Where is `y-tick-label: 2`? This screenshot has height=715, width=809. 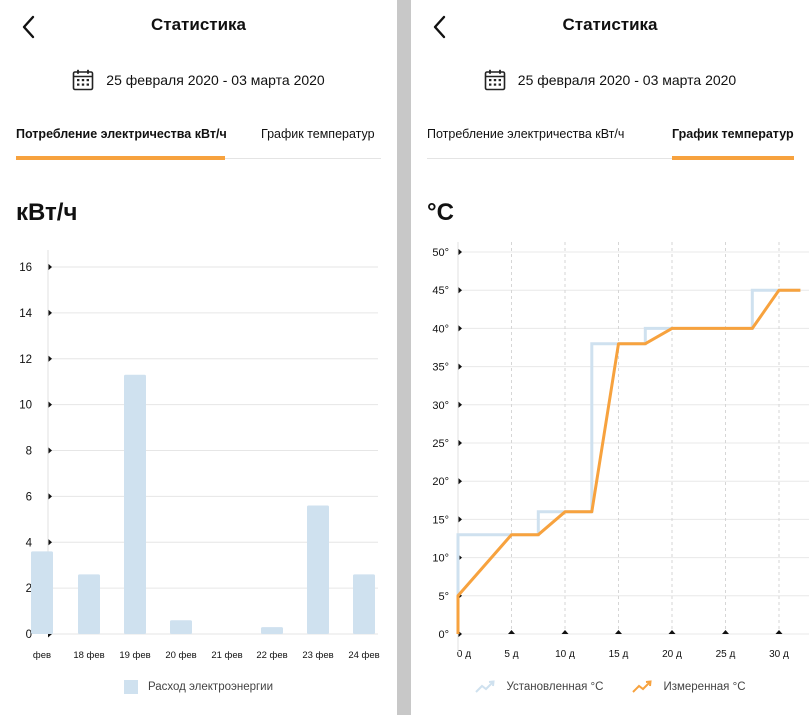 y-tick-label: 2 is located at coordinates (29, 589).